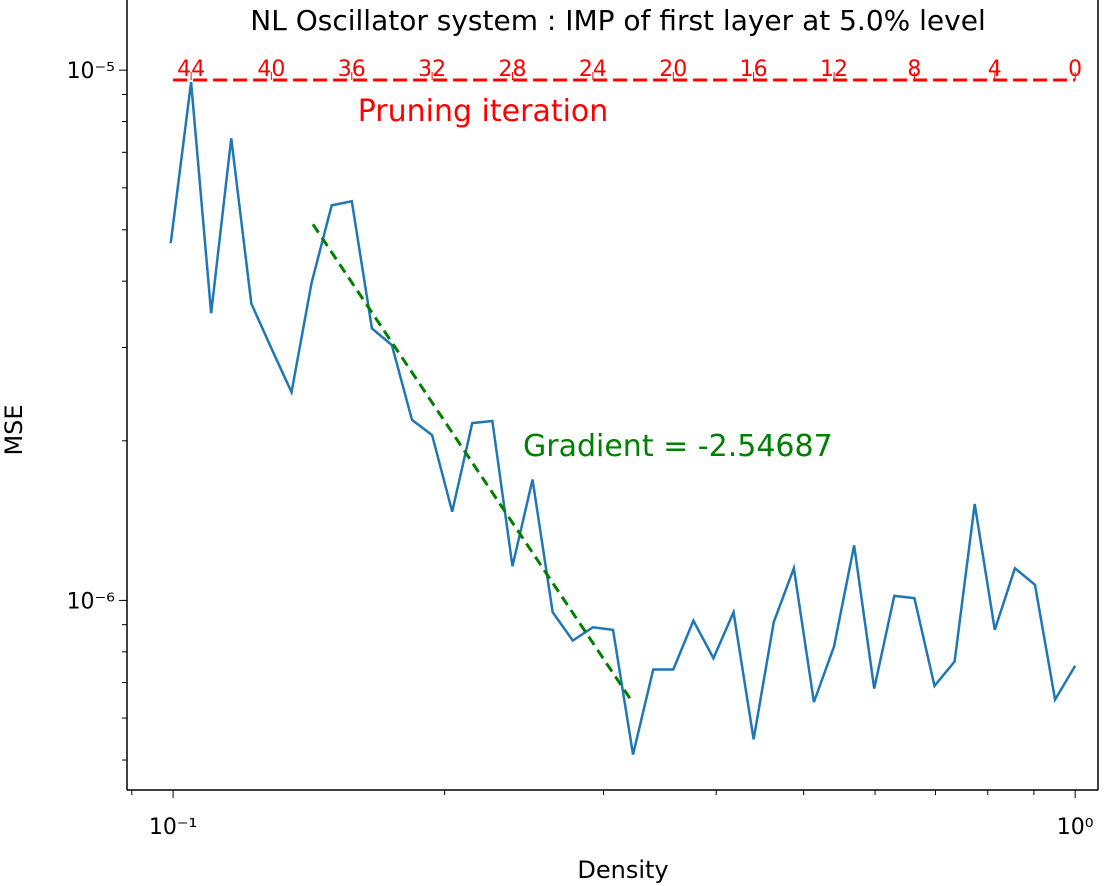  I want to click on y-tick-label: 10⁻⁶, so click(91, 601).